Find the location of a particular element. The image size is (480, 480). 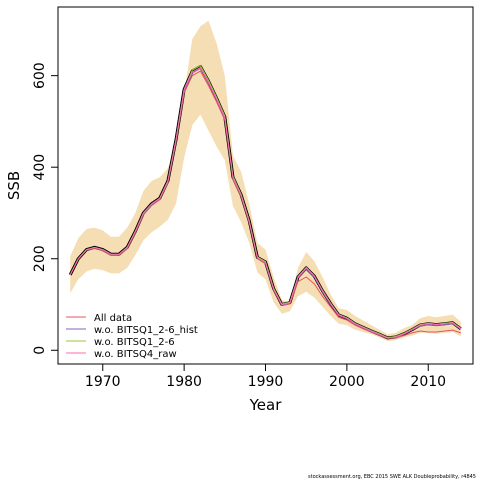

y-tick-label: 600 is located at coordinates (40, 75).